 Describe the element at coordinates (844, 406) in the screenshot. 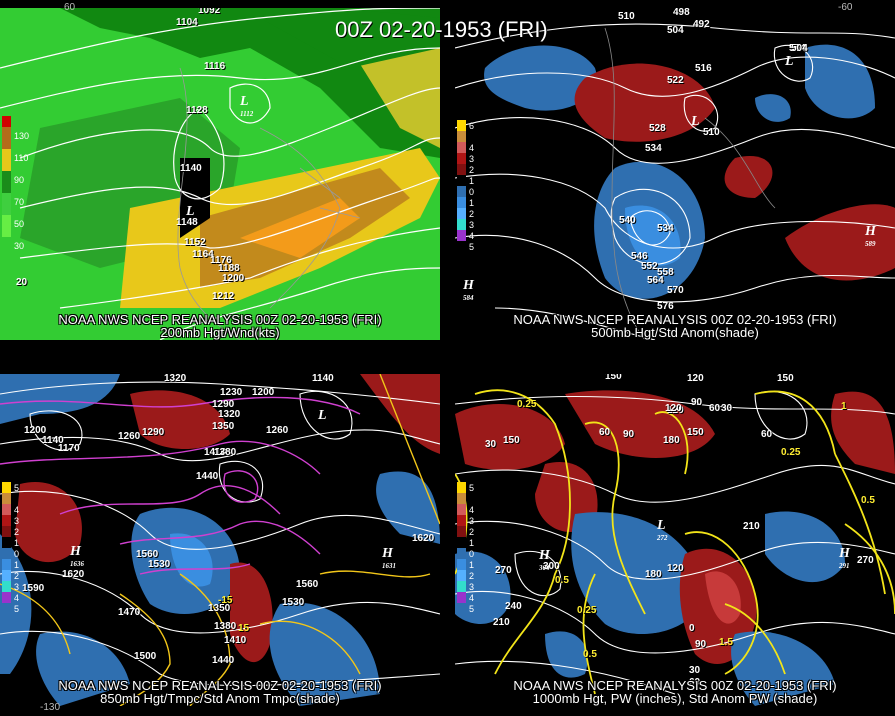

I see `pw-label: 1` at that location.